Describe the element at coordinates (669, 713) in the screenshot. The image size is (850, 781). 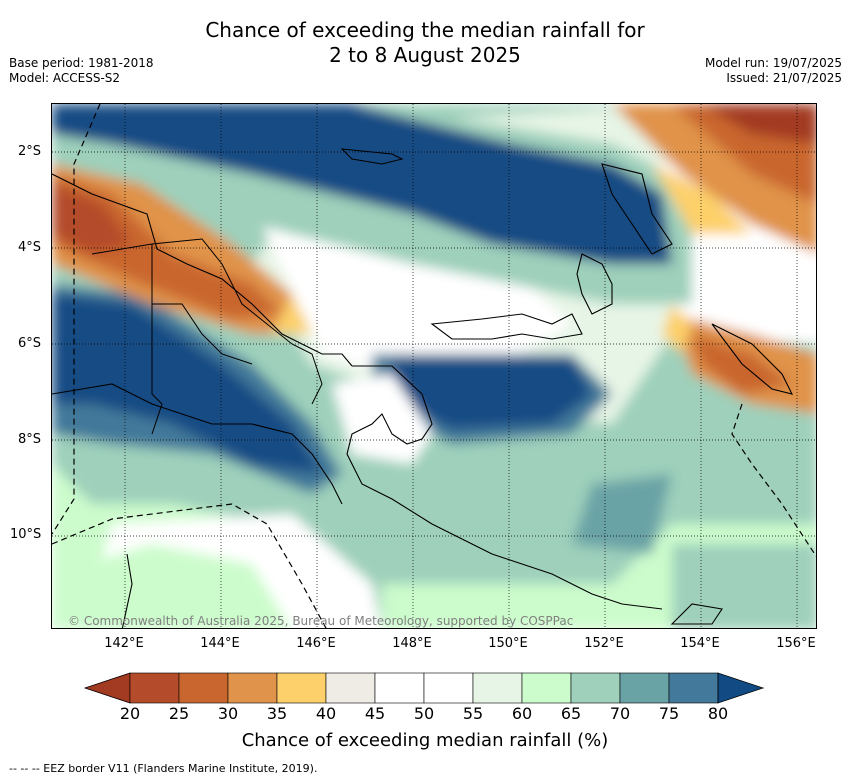
I see `colorbar-tick-label: 75` at that location.